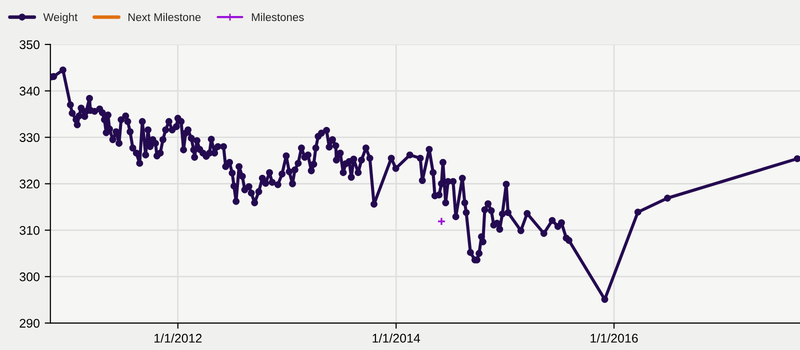 The width and height of the screenshot is (800, 350). What do you see at coordinates (396, 338) in the screenshot?
I see `x-tick-label: 1/1/2014` at bounding box center [396, 338].